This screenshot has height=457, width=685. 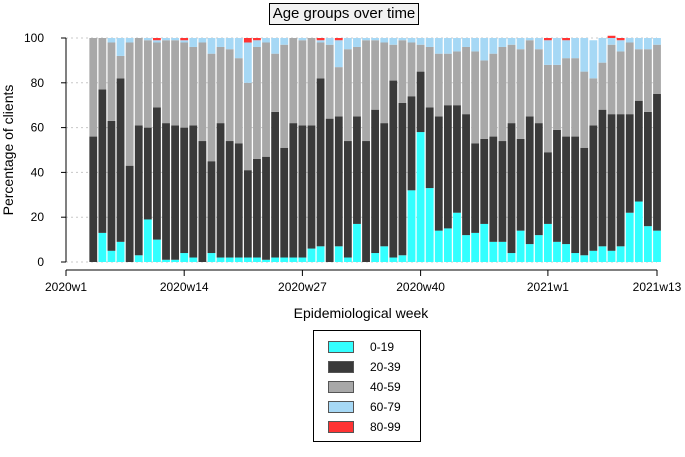 I want to click on legend-swatch, so click(x=341, y=427).